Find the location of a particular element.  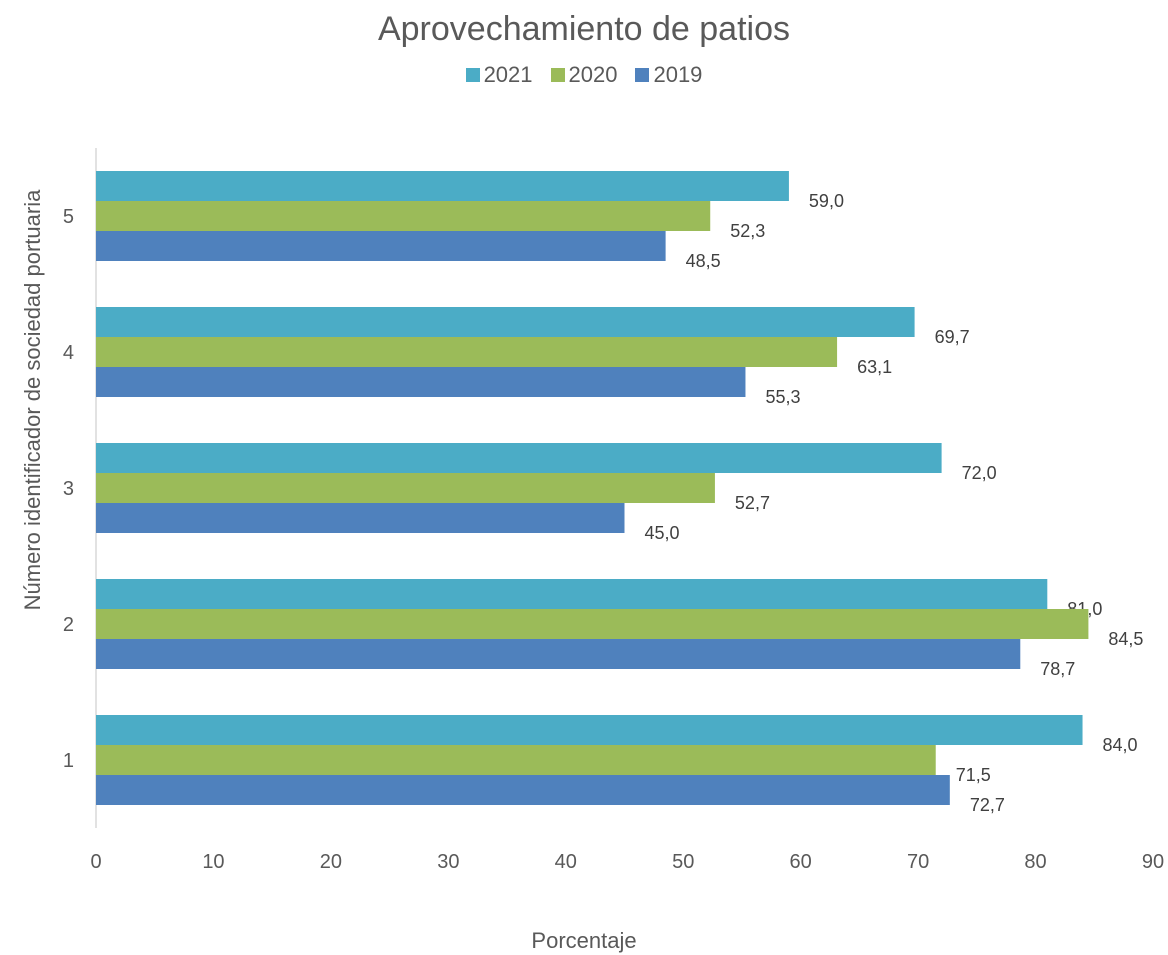

data-label-2021-cat-5: 59,0 is located at coordinates (826, 201).